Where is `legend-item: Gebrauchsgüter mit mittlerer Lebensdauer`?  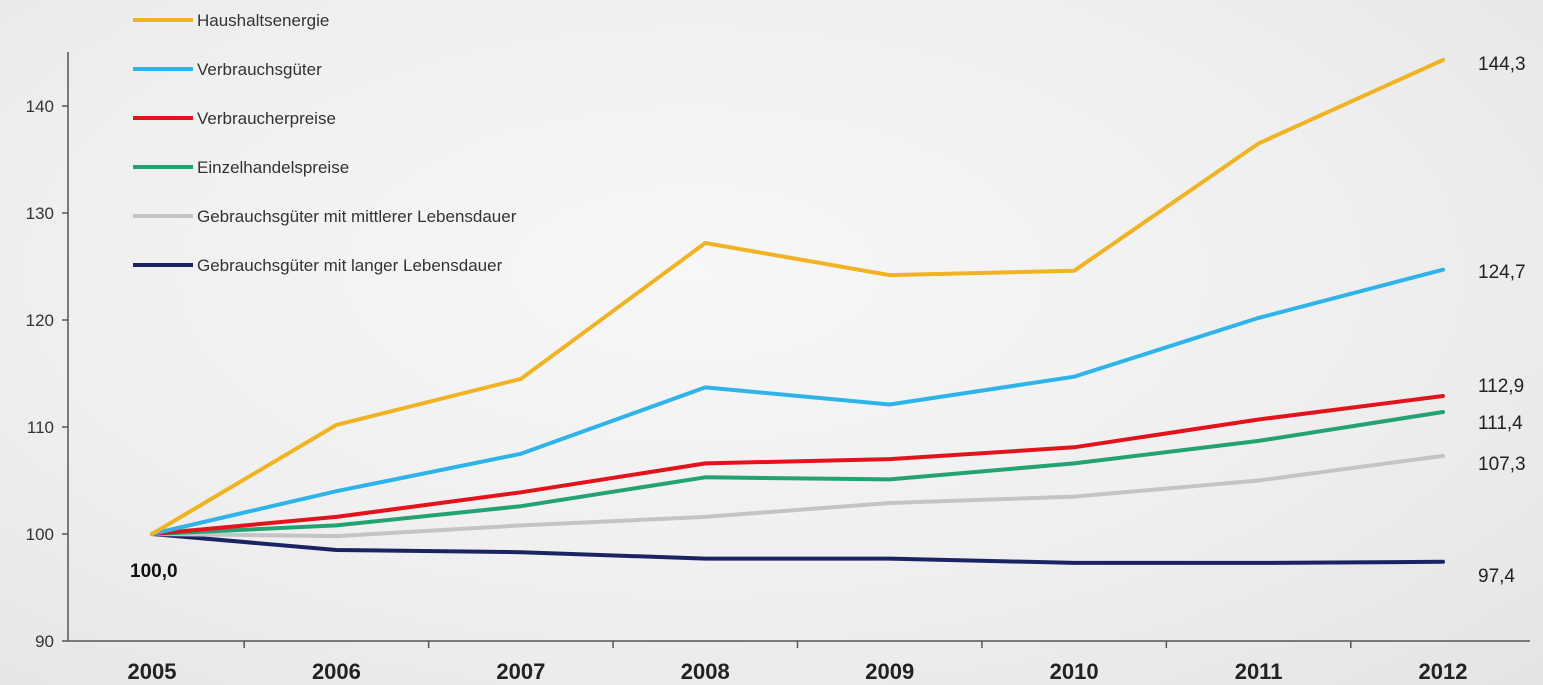
legend-item: Gebrauchsgüter mit mittlerer Lebensdauer is located at coordinates (325, 216).